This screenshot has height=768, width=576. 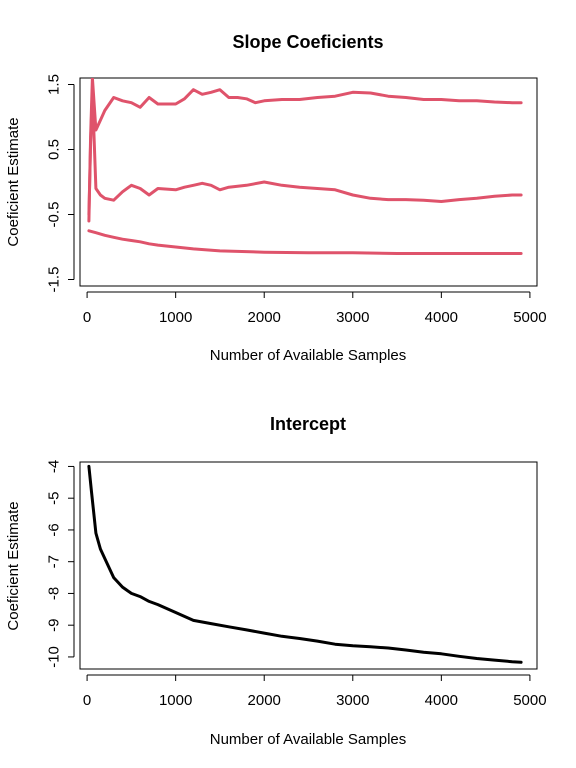 What do you see at coordinates (54, 149) in the screenshot?
I see `y-tick-label: 0.5` at bounding box center [54, 149].